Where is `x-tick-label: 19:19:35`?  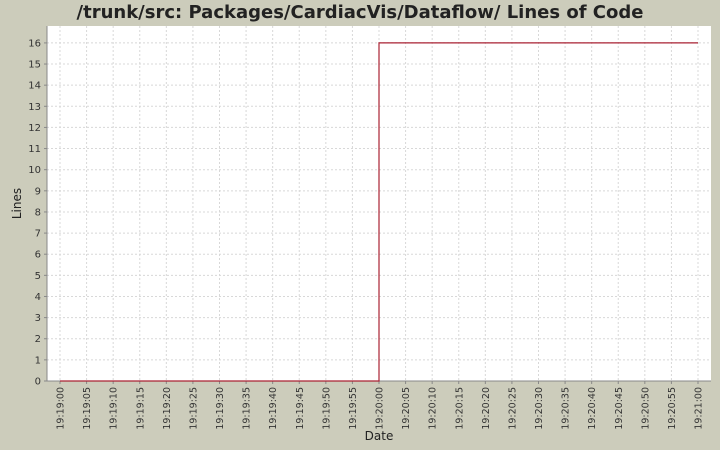 x-tick-label: 19:19:35 is located at coordinates (247, 408).